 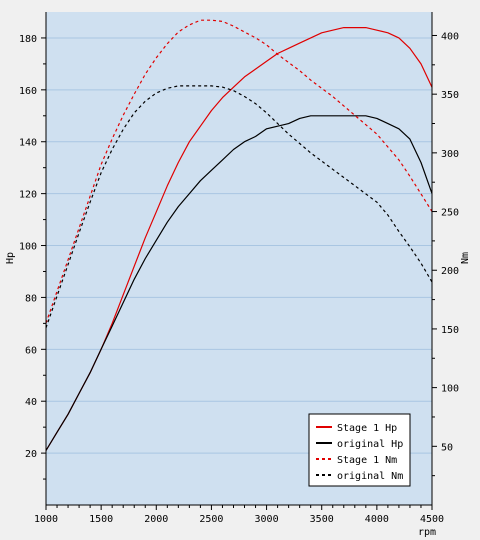 I want to click on x-tick-label-2: 2000, so click(x=156, y=519).